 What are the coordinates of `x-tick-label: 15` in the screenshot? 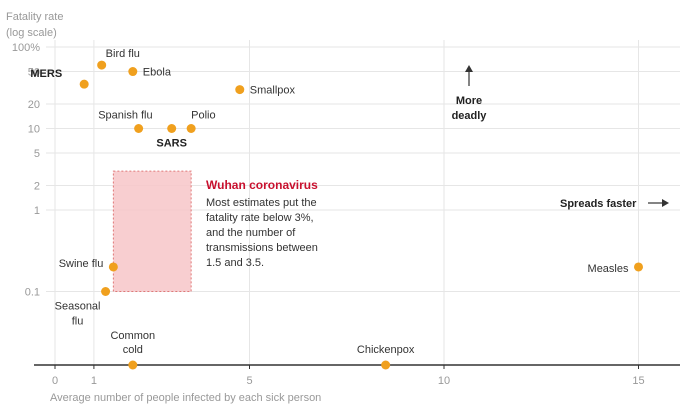 It's located at (638, 381).